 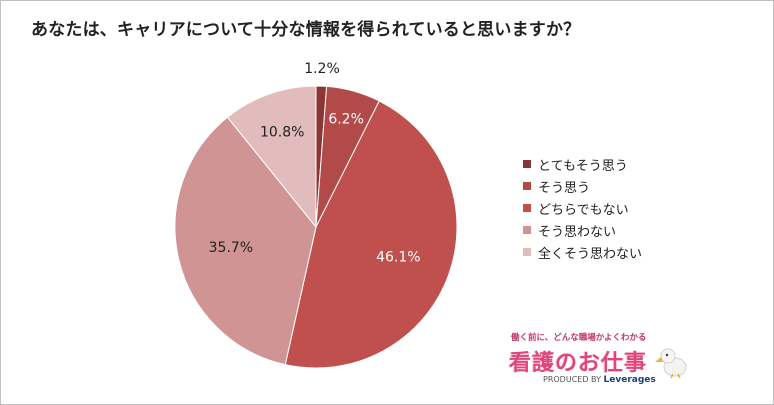 I want to click on legend-label-2: そう思う, so click(x=564, y=188).